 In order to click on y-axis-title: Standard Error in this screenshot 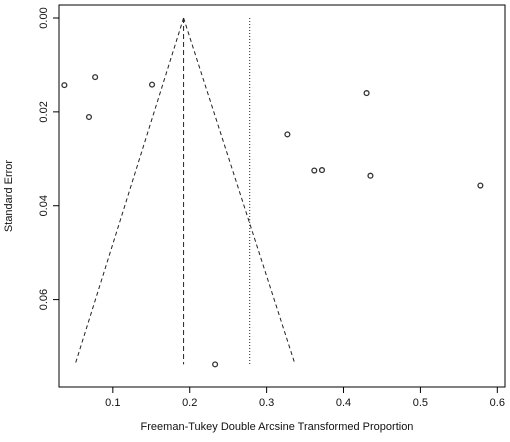, I will do `click(9, 196)`.